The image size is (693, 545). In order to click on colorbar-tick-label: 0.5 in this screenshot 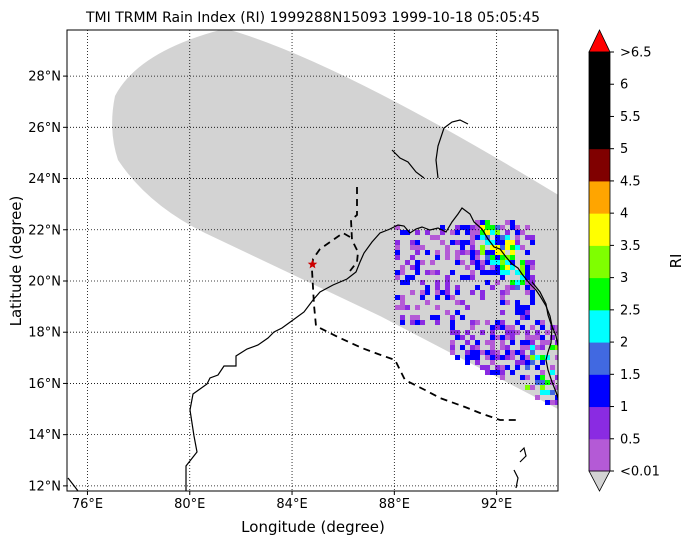, I will do `click(630, 439)`.